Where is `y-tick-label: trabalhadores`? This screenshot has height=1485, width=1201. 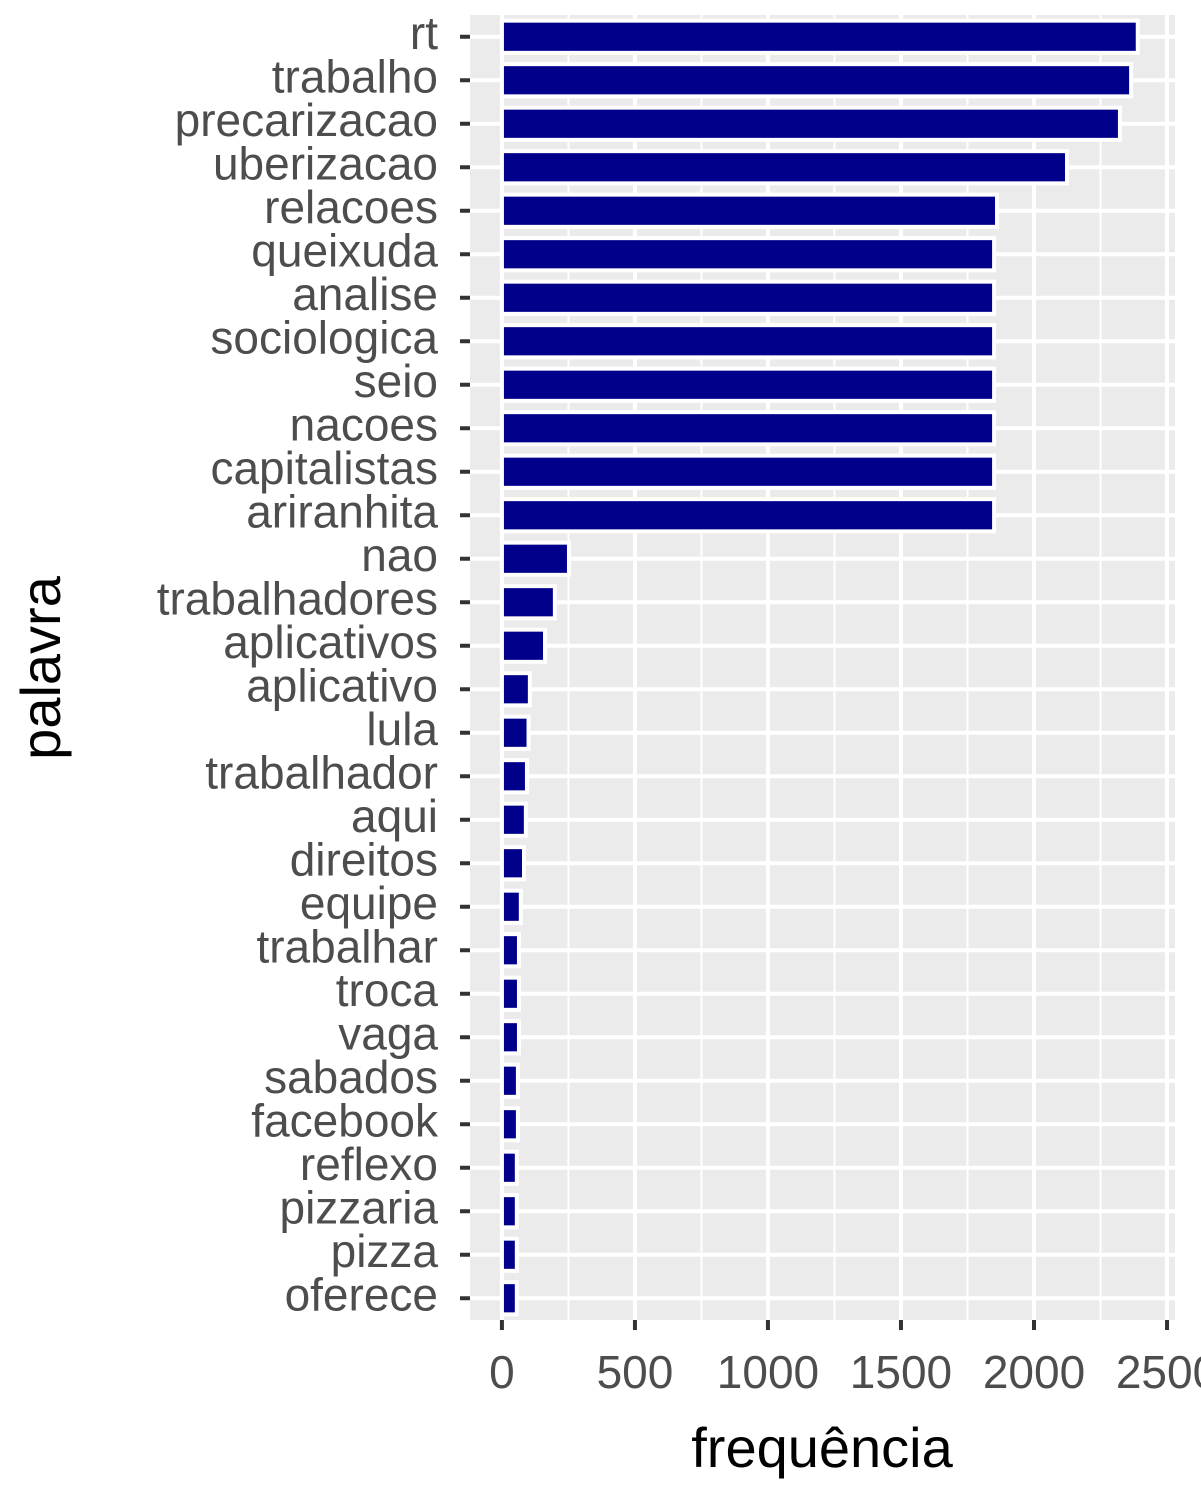 y-tick-label: trabalhadores is located at coordinates (297, 598).